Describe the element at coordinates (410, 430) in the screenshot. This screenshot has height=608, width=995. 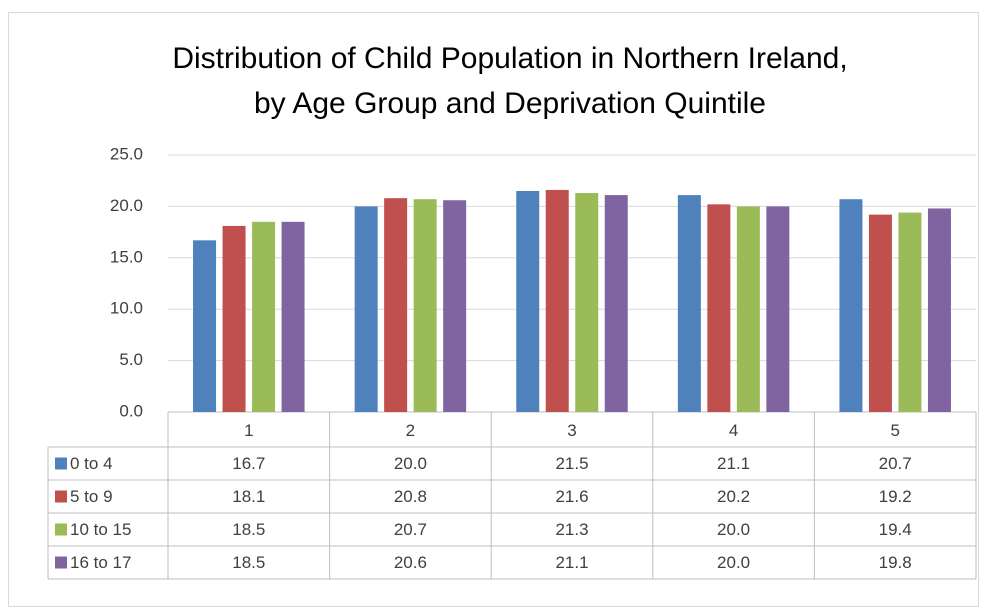
I see `x-tick-label: 2` at that location.